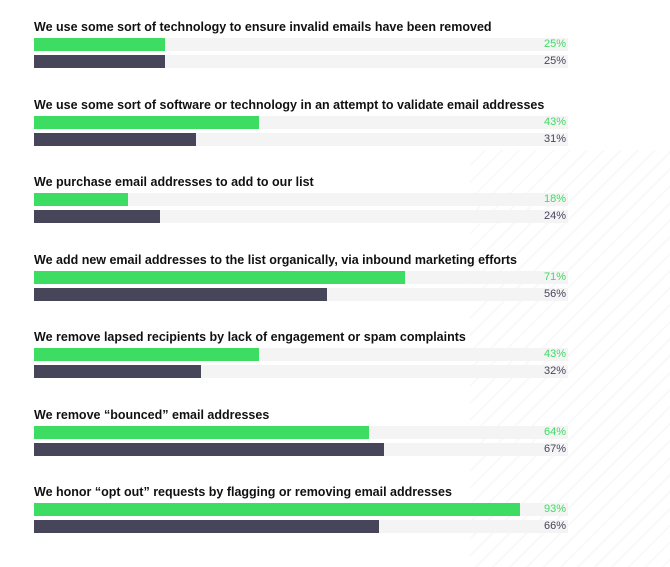  What do you see at coordinates (554, 371) in the screenshot?
I see `data-label: 32%` at bounding box center [554, 371].